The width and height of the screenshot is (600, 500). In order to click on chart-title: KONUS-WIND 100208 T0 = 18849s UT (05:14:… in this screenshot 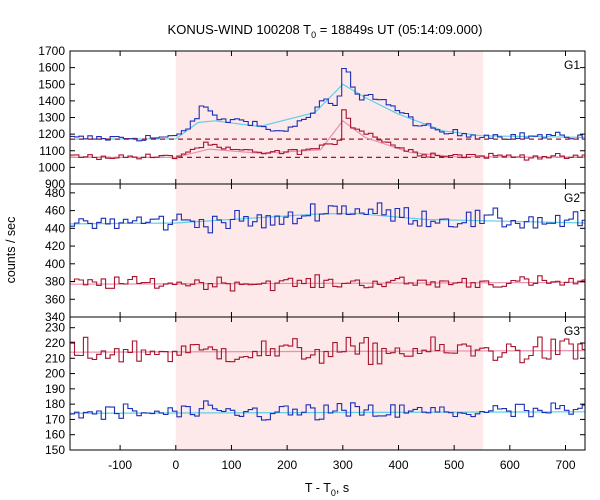, I will do `click(325, 31)`.